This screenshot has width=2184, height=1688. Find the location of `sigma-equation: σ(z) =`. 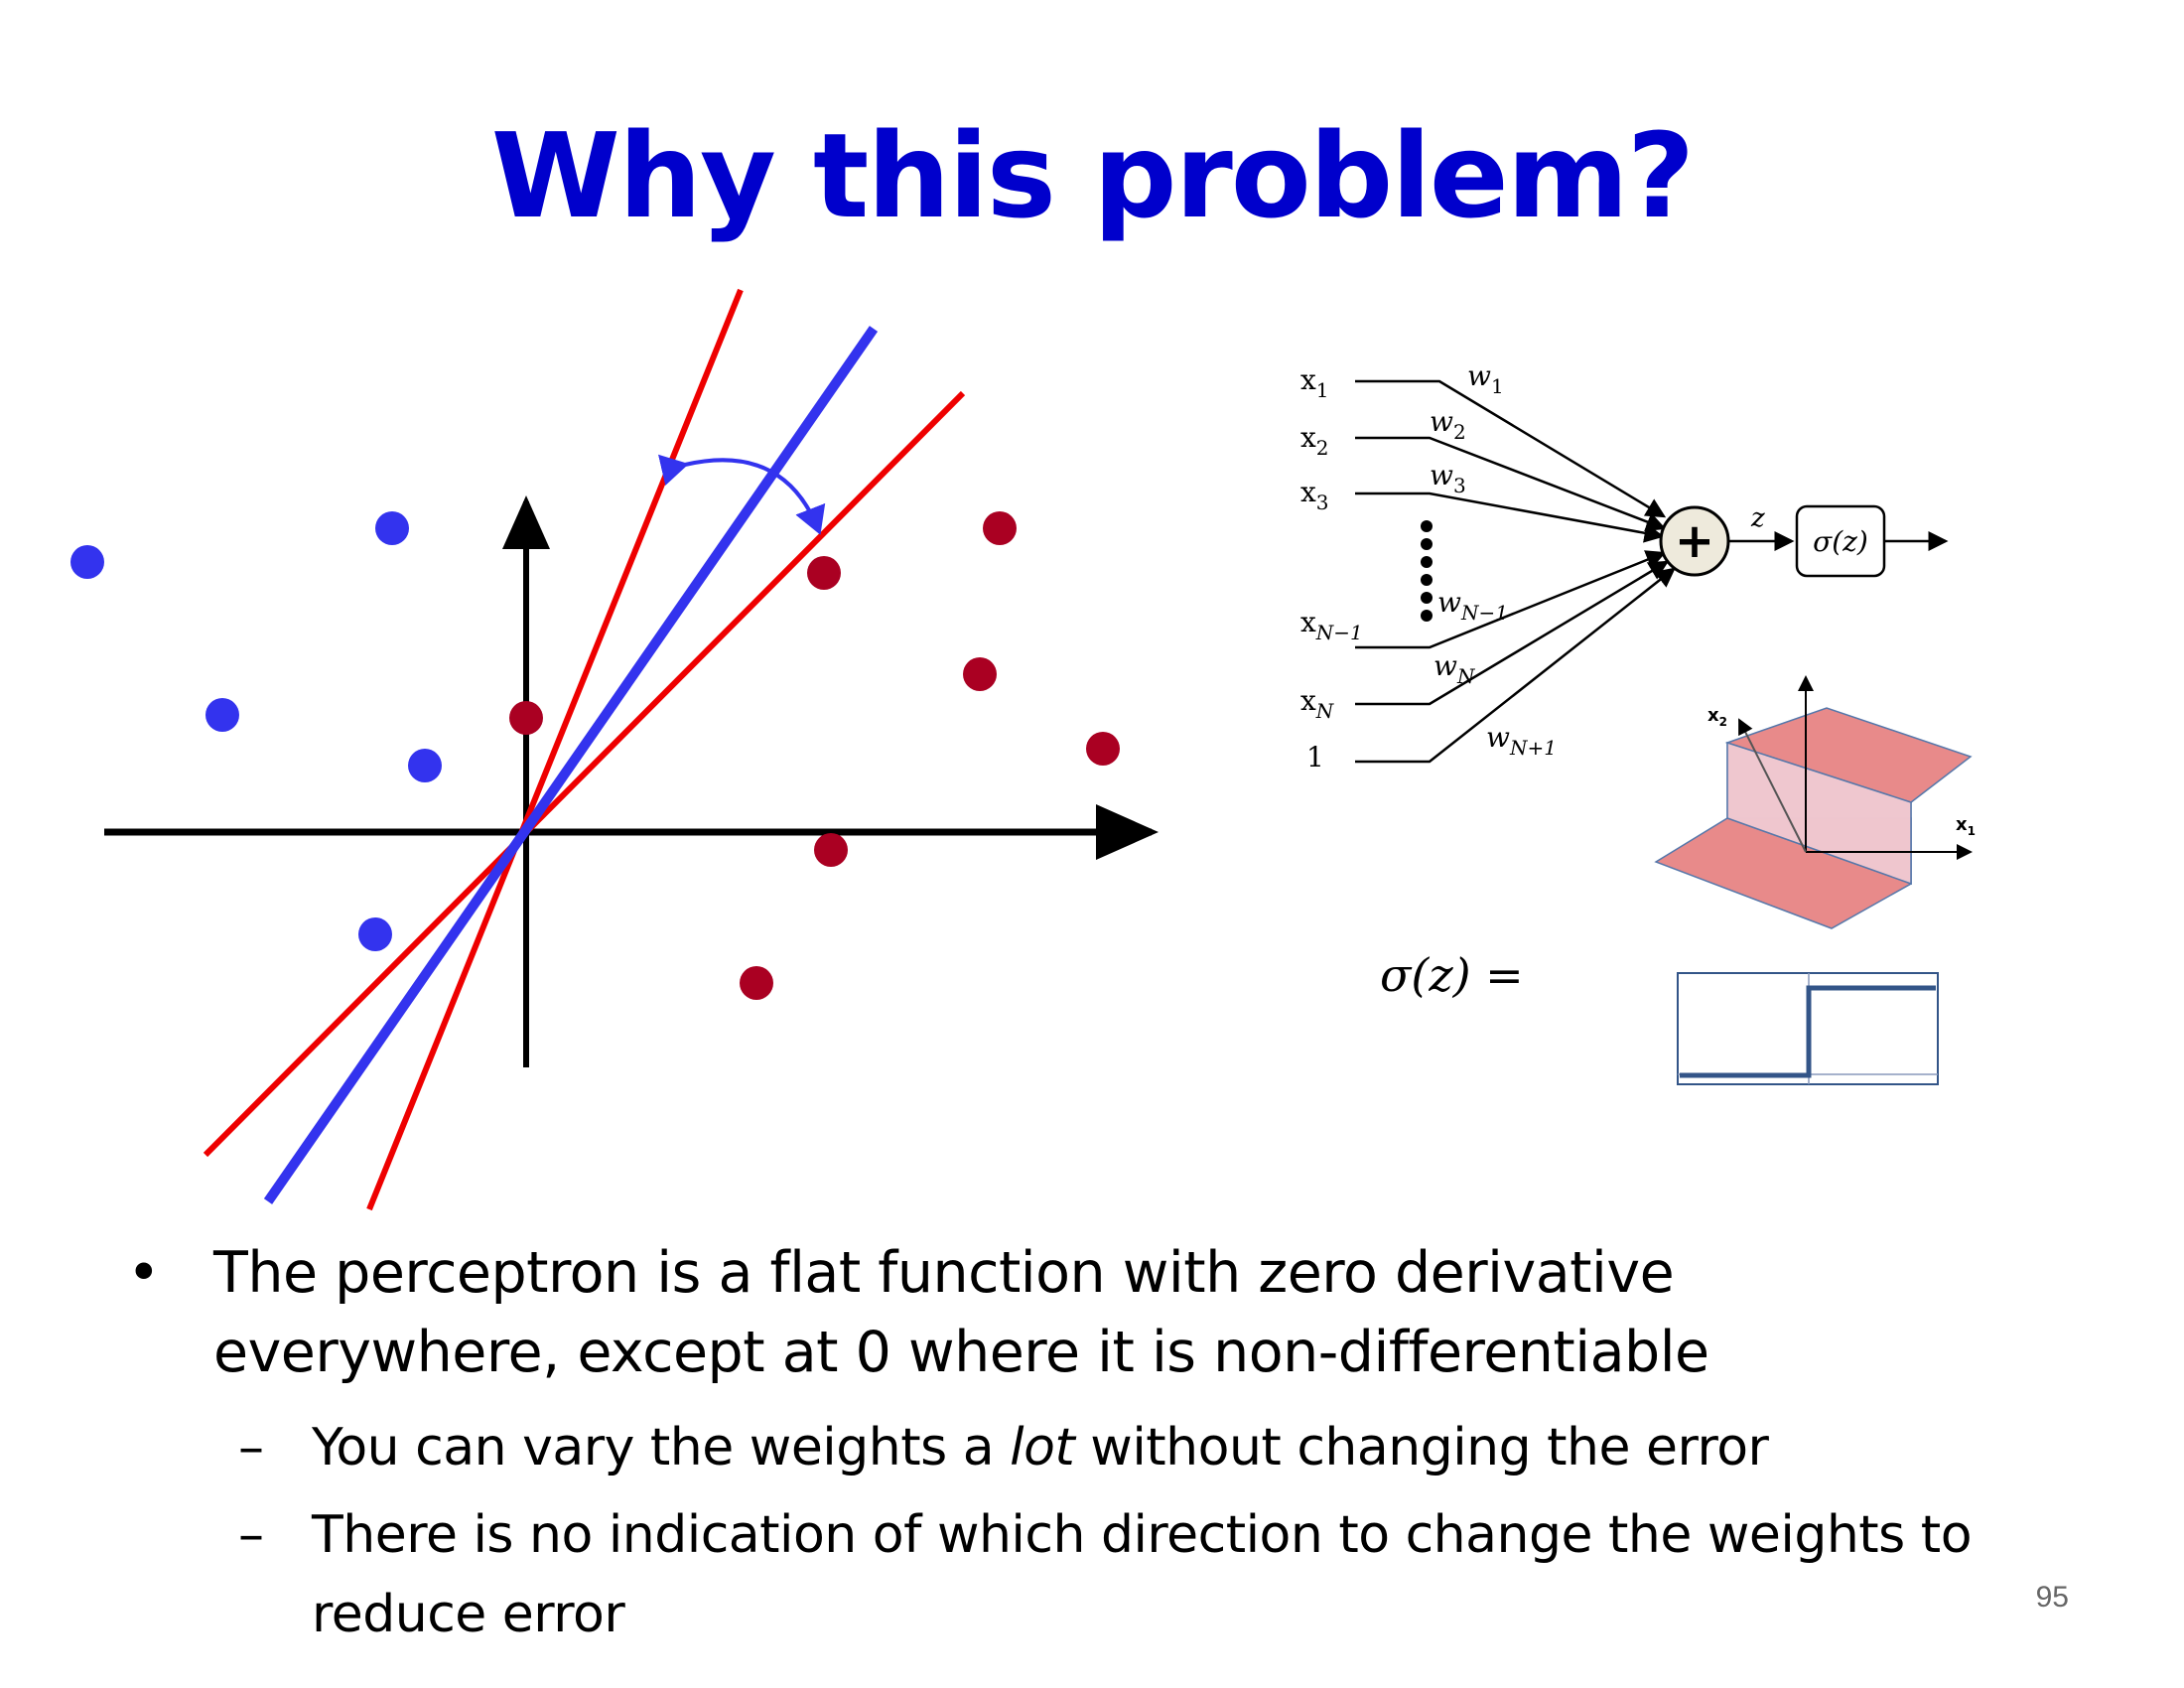

sigma-equation: σ(z) = is located at coordinates (1452, 975).